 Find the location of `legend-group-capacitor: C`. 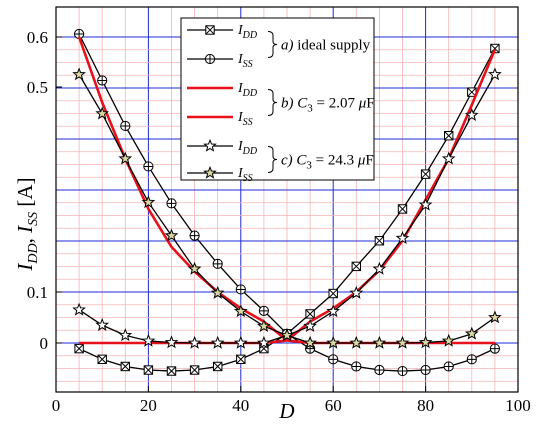

legend-group-capacitor: C is located at coordinates (302, 104).